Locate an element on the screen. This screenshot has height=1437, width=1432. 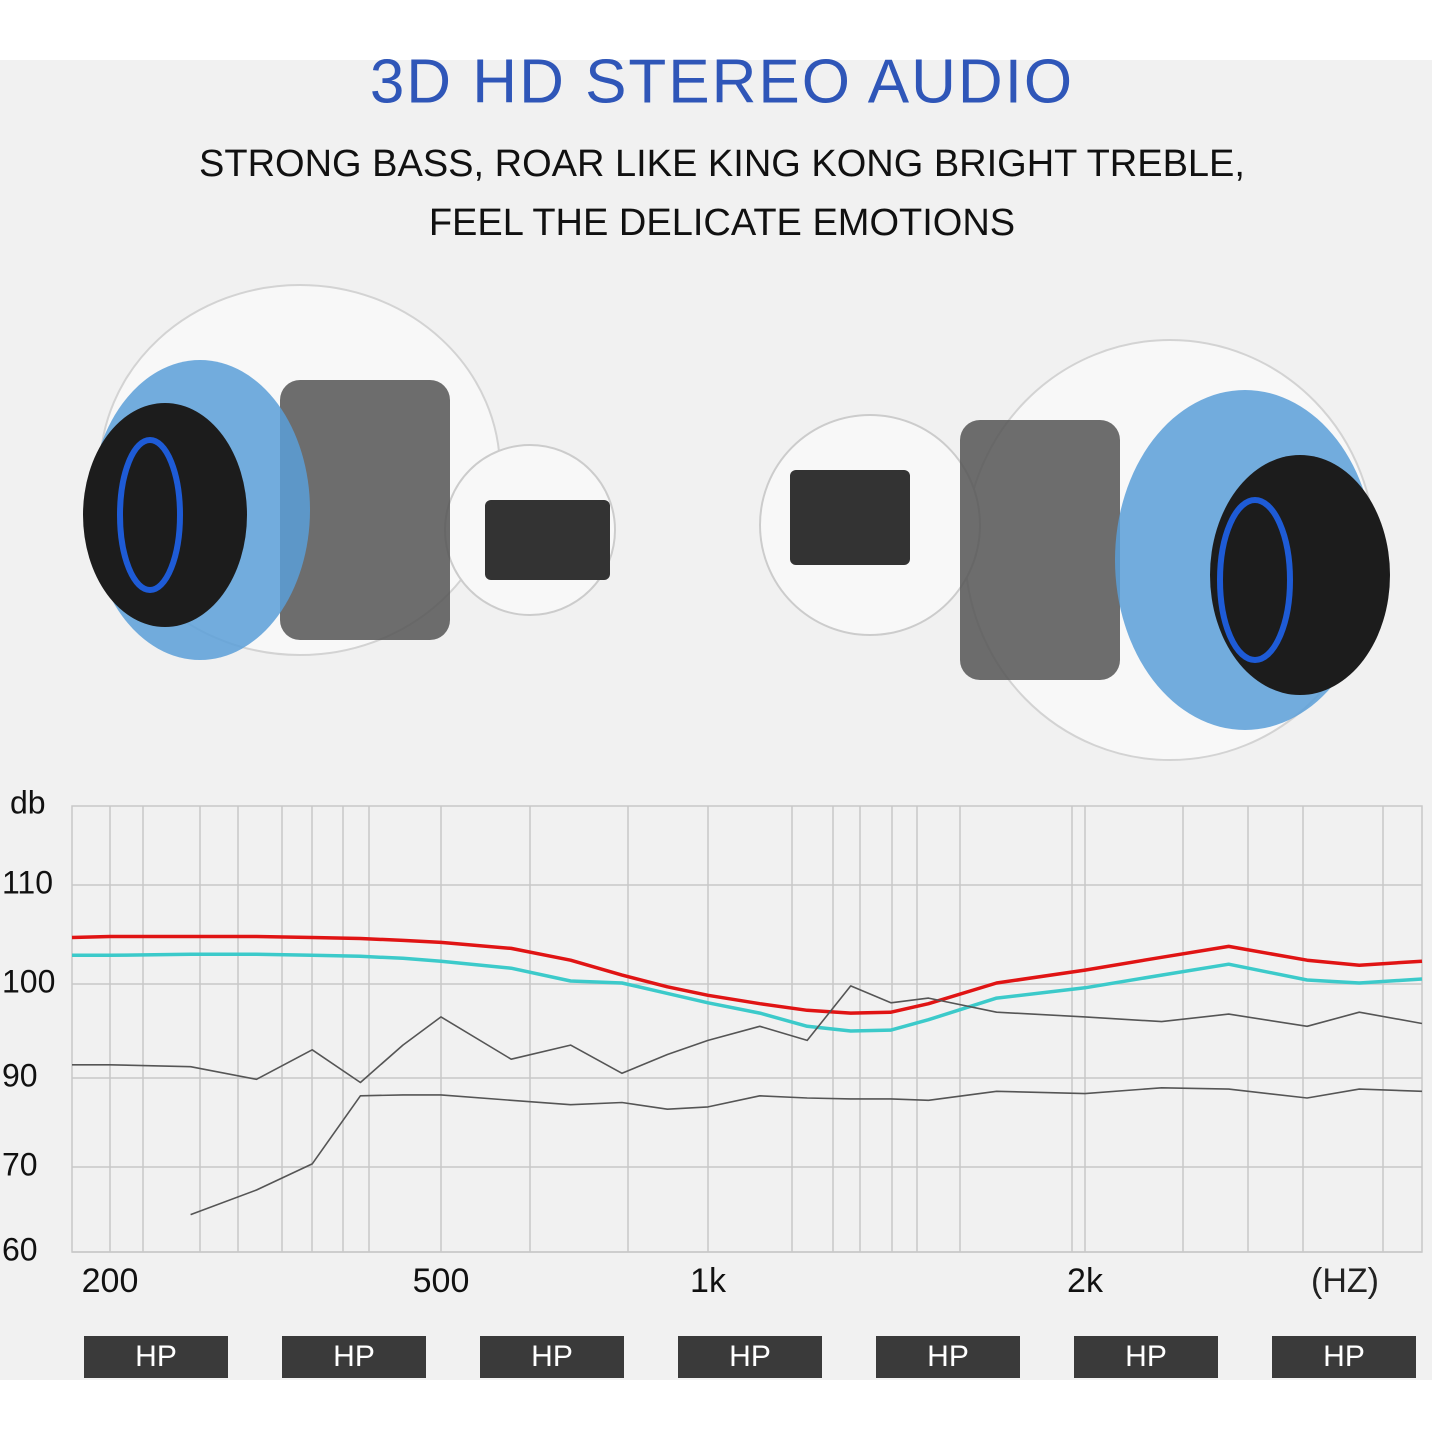
x-tick-label: 500 is located at coordinates (441, 1281).